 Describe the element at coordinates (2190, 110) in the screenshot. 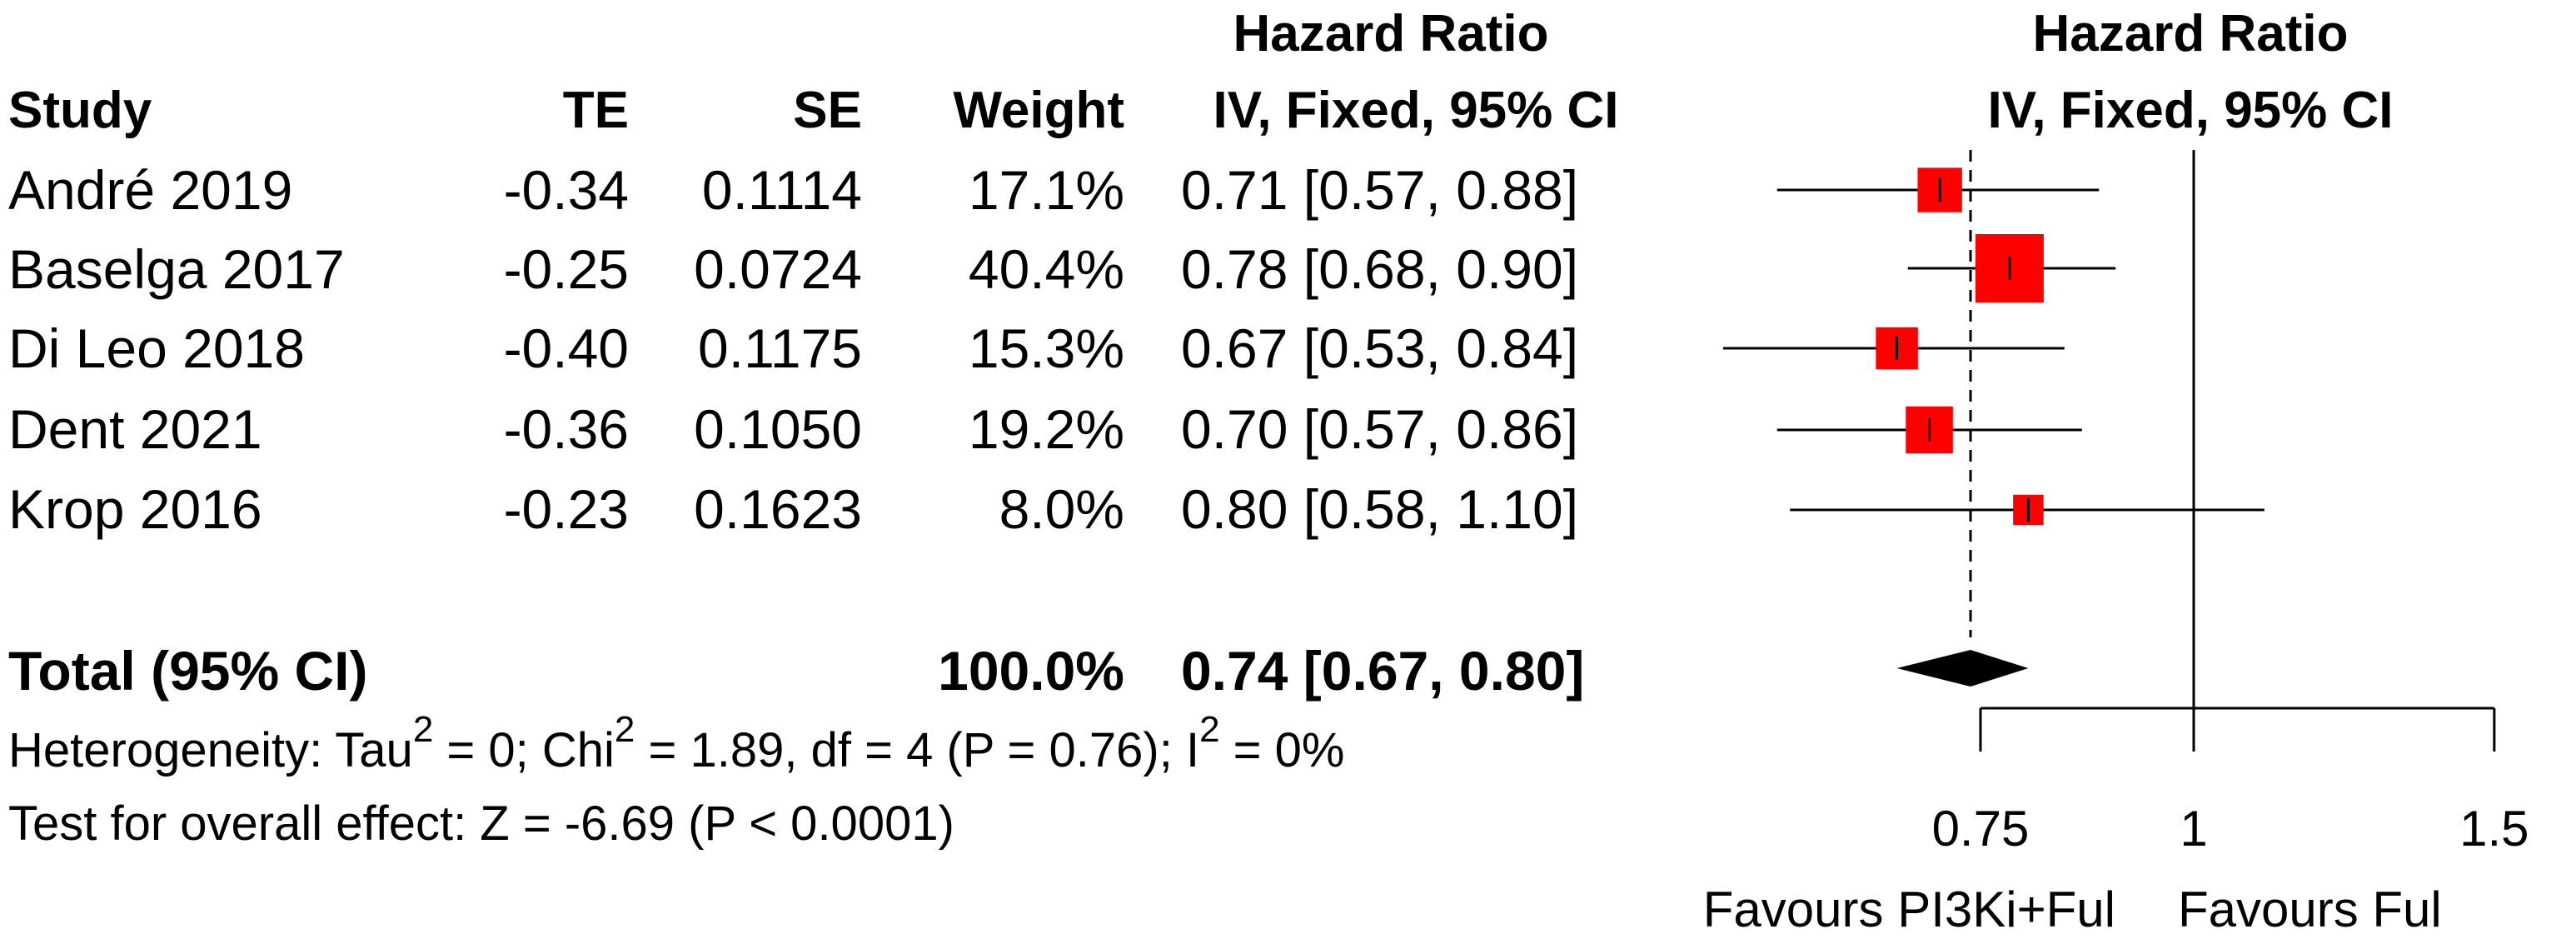

I see `plot-header-bottom: IV, Fixed, 95% CI` at that location.